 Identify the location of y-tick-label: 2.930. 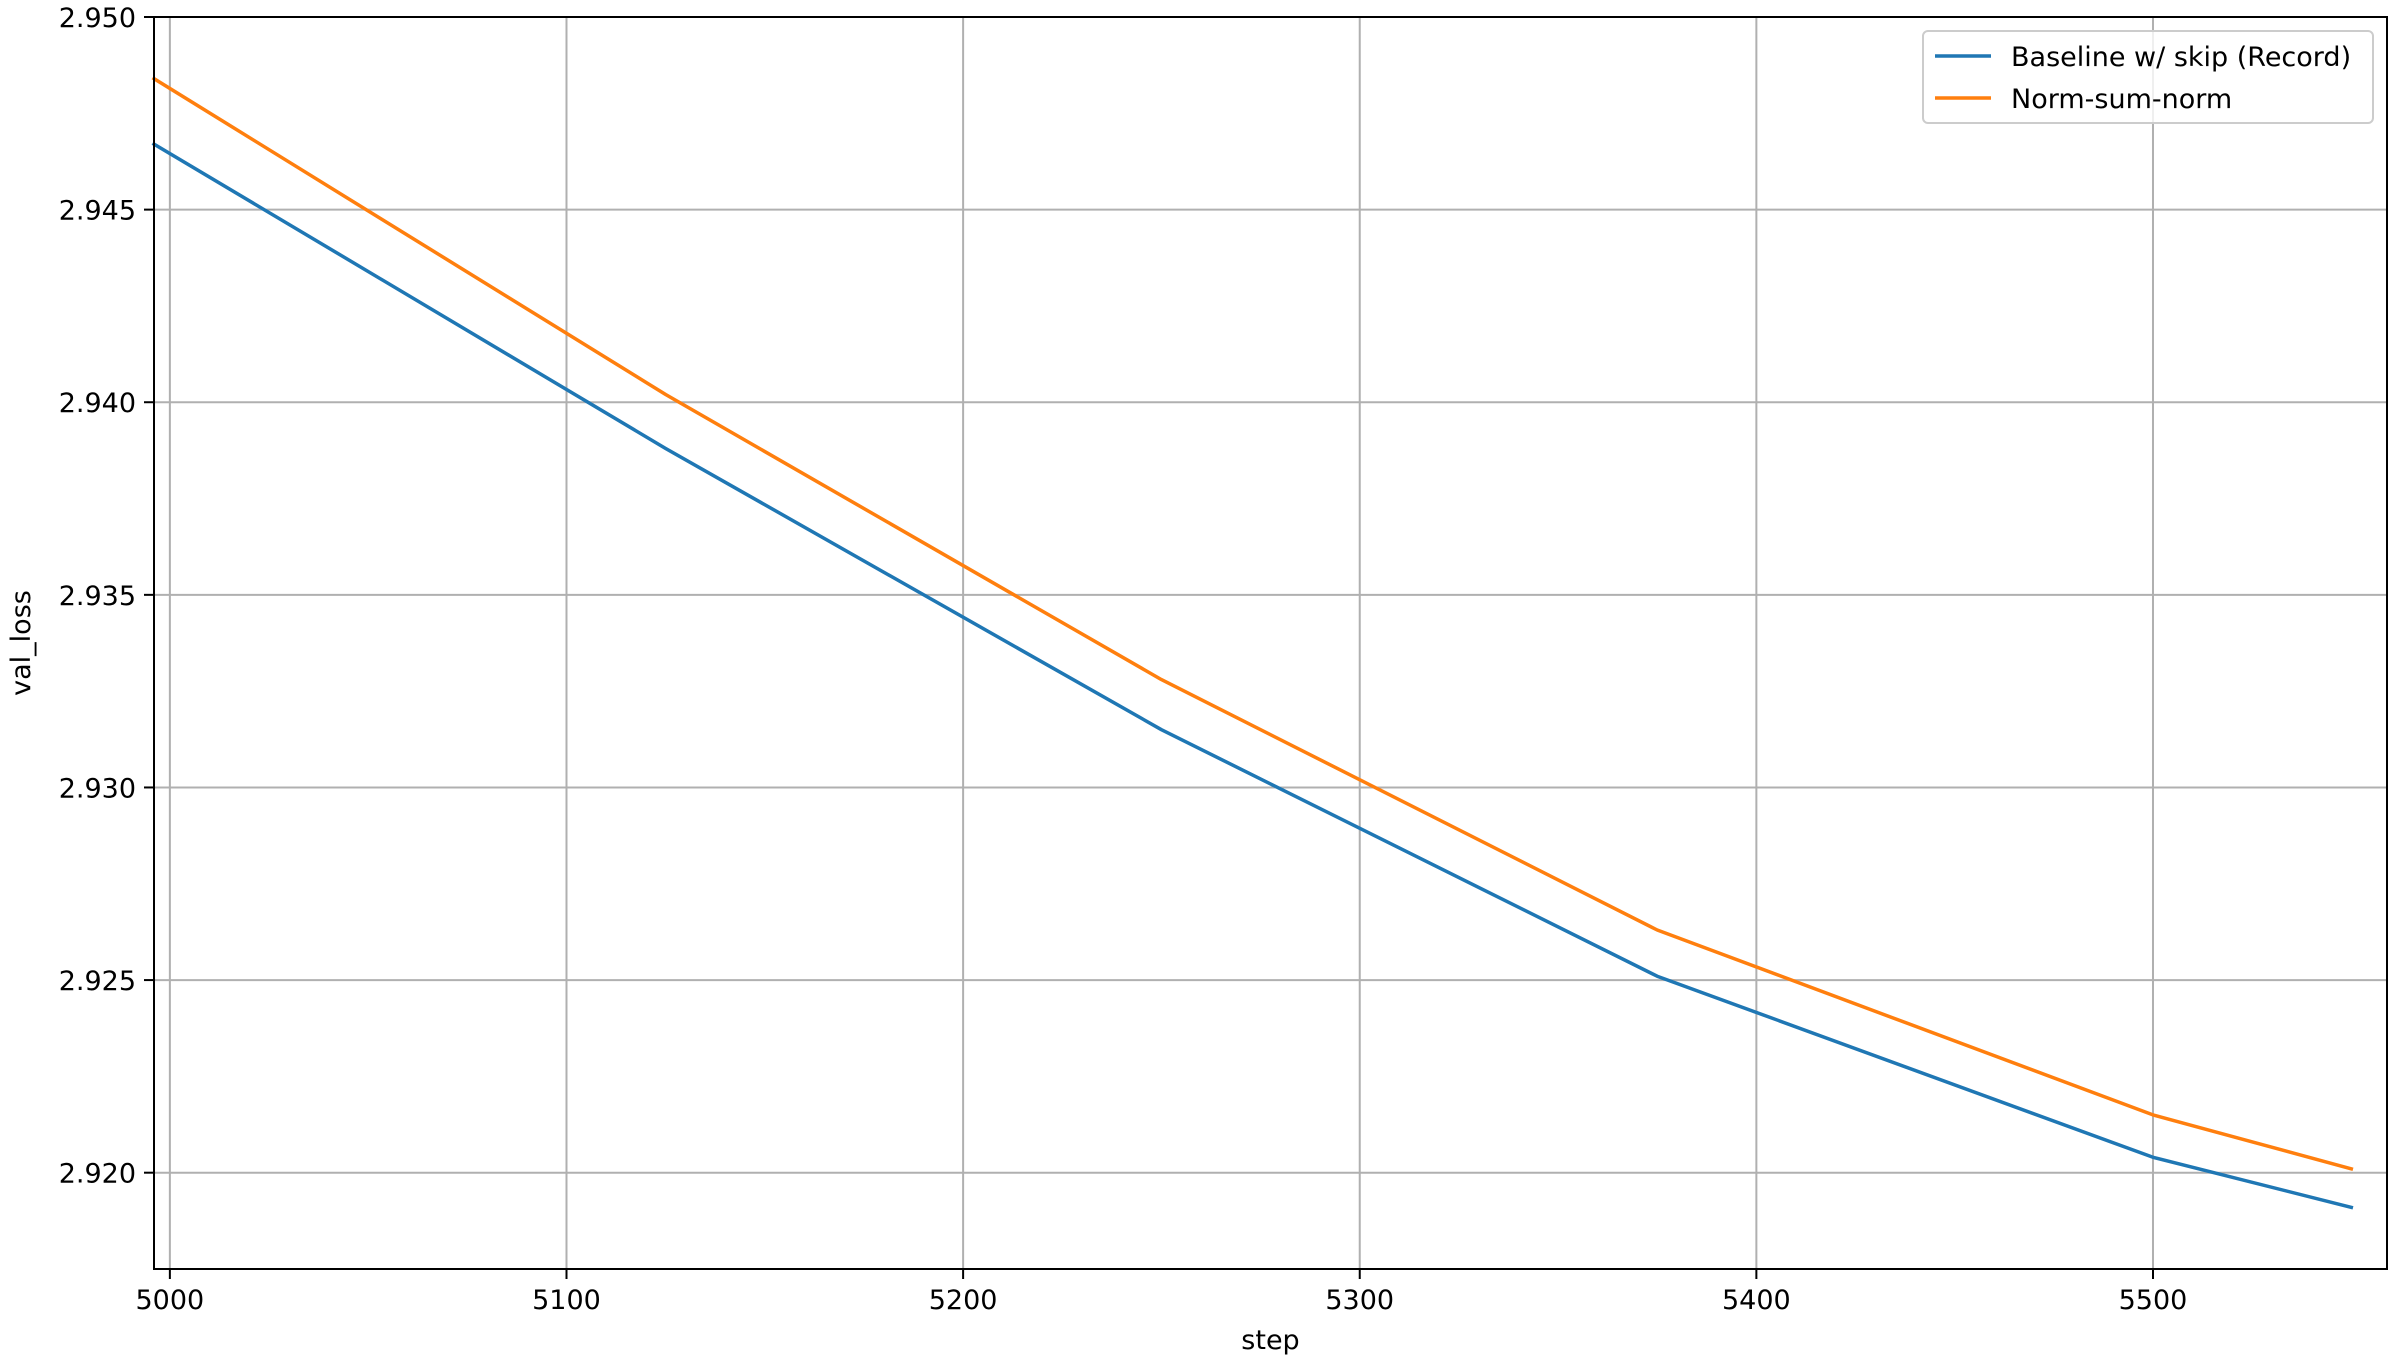
(97, 788).